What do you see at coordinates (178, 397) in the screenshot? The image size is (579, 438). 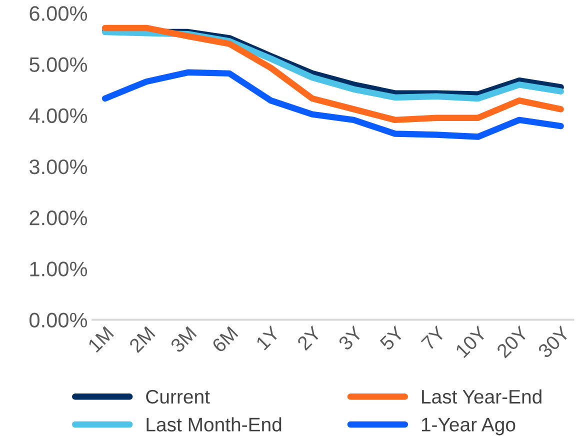 I see `legend-label: Current` at bounding box center [178, 397].